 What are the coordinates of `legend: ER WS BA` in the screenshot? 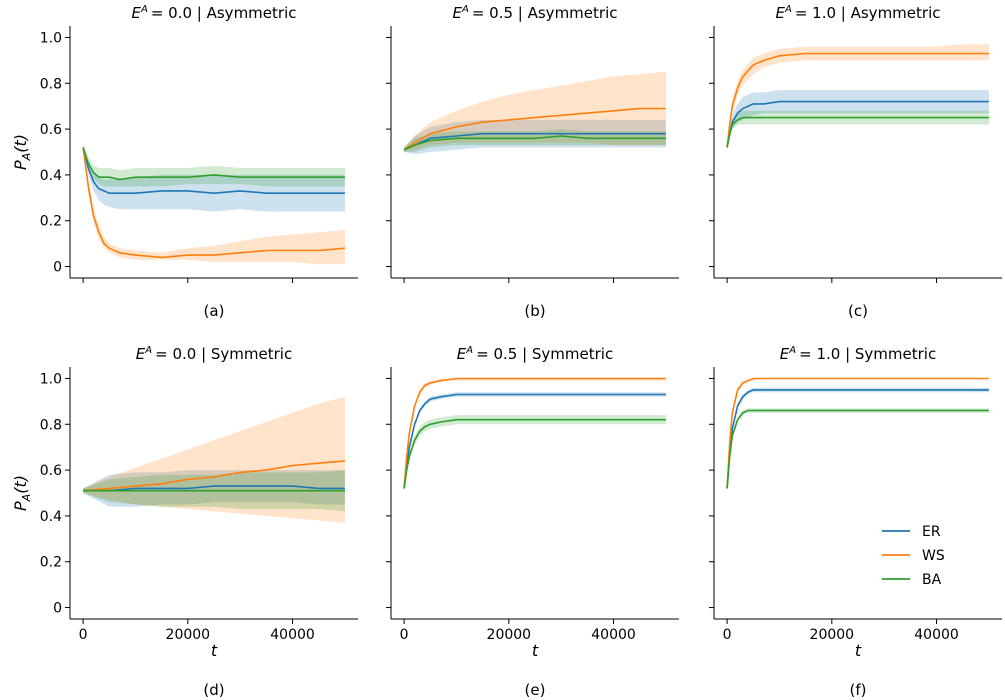 It's located at (913, 556).